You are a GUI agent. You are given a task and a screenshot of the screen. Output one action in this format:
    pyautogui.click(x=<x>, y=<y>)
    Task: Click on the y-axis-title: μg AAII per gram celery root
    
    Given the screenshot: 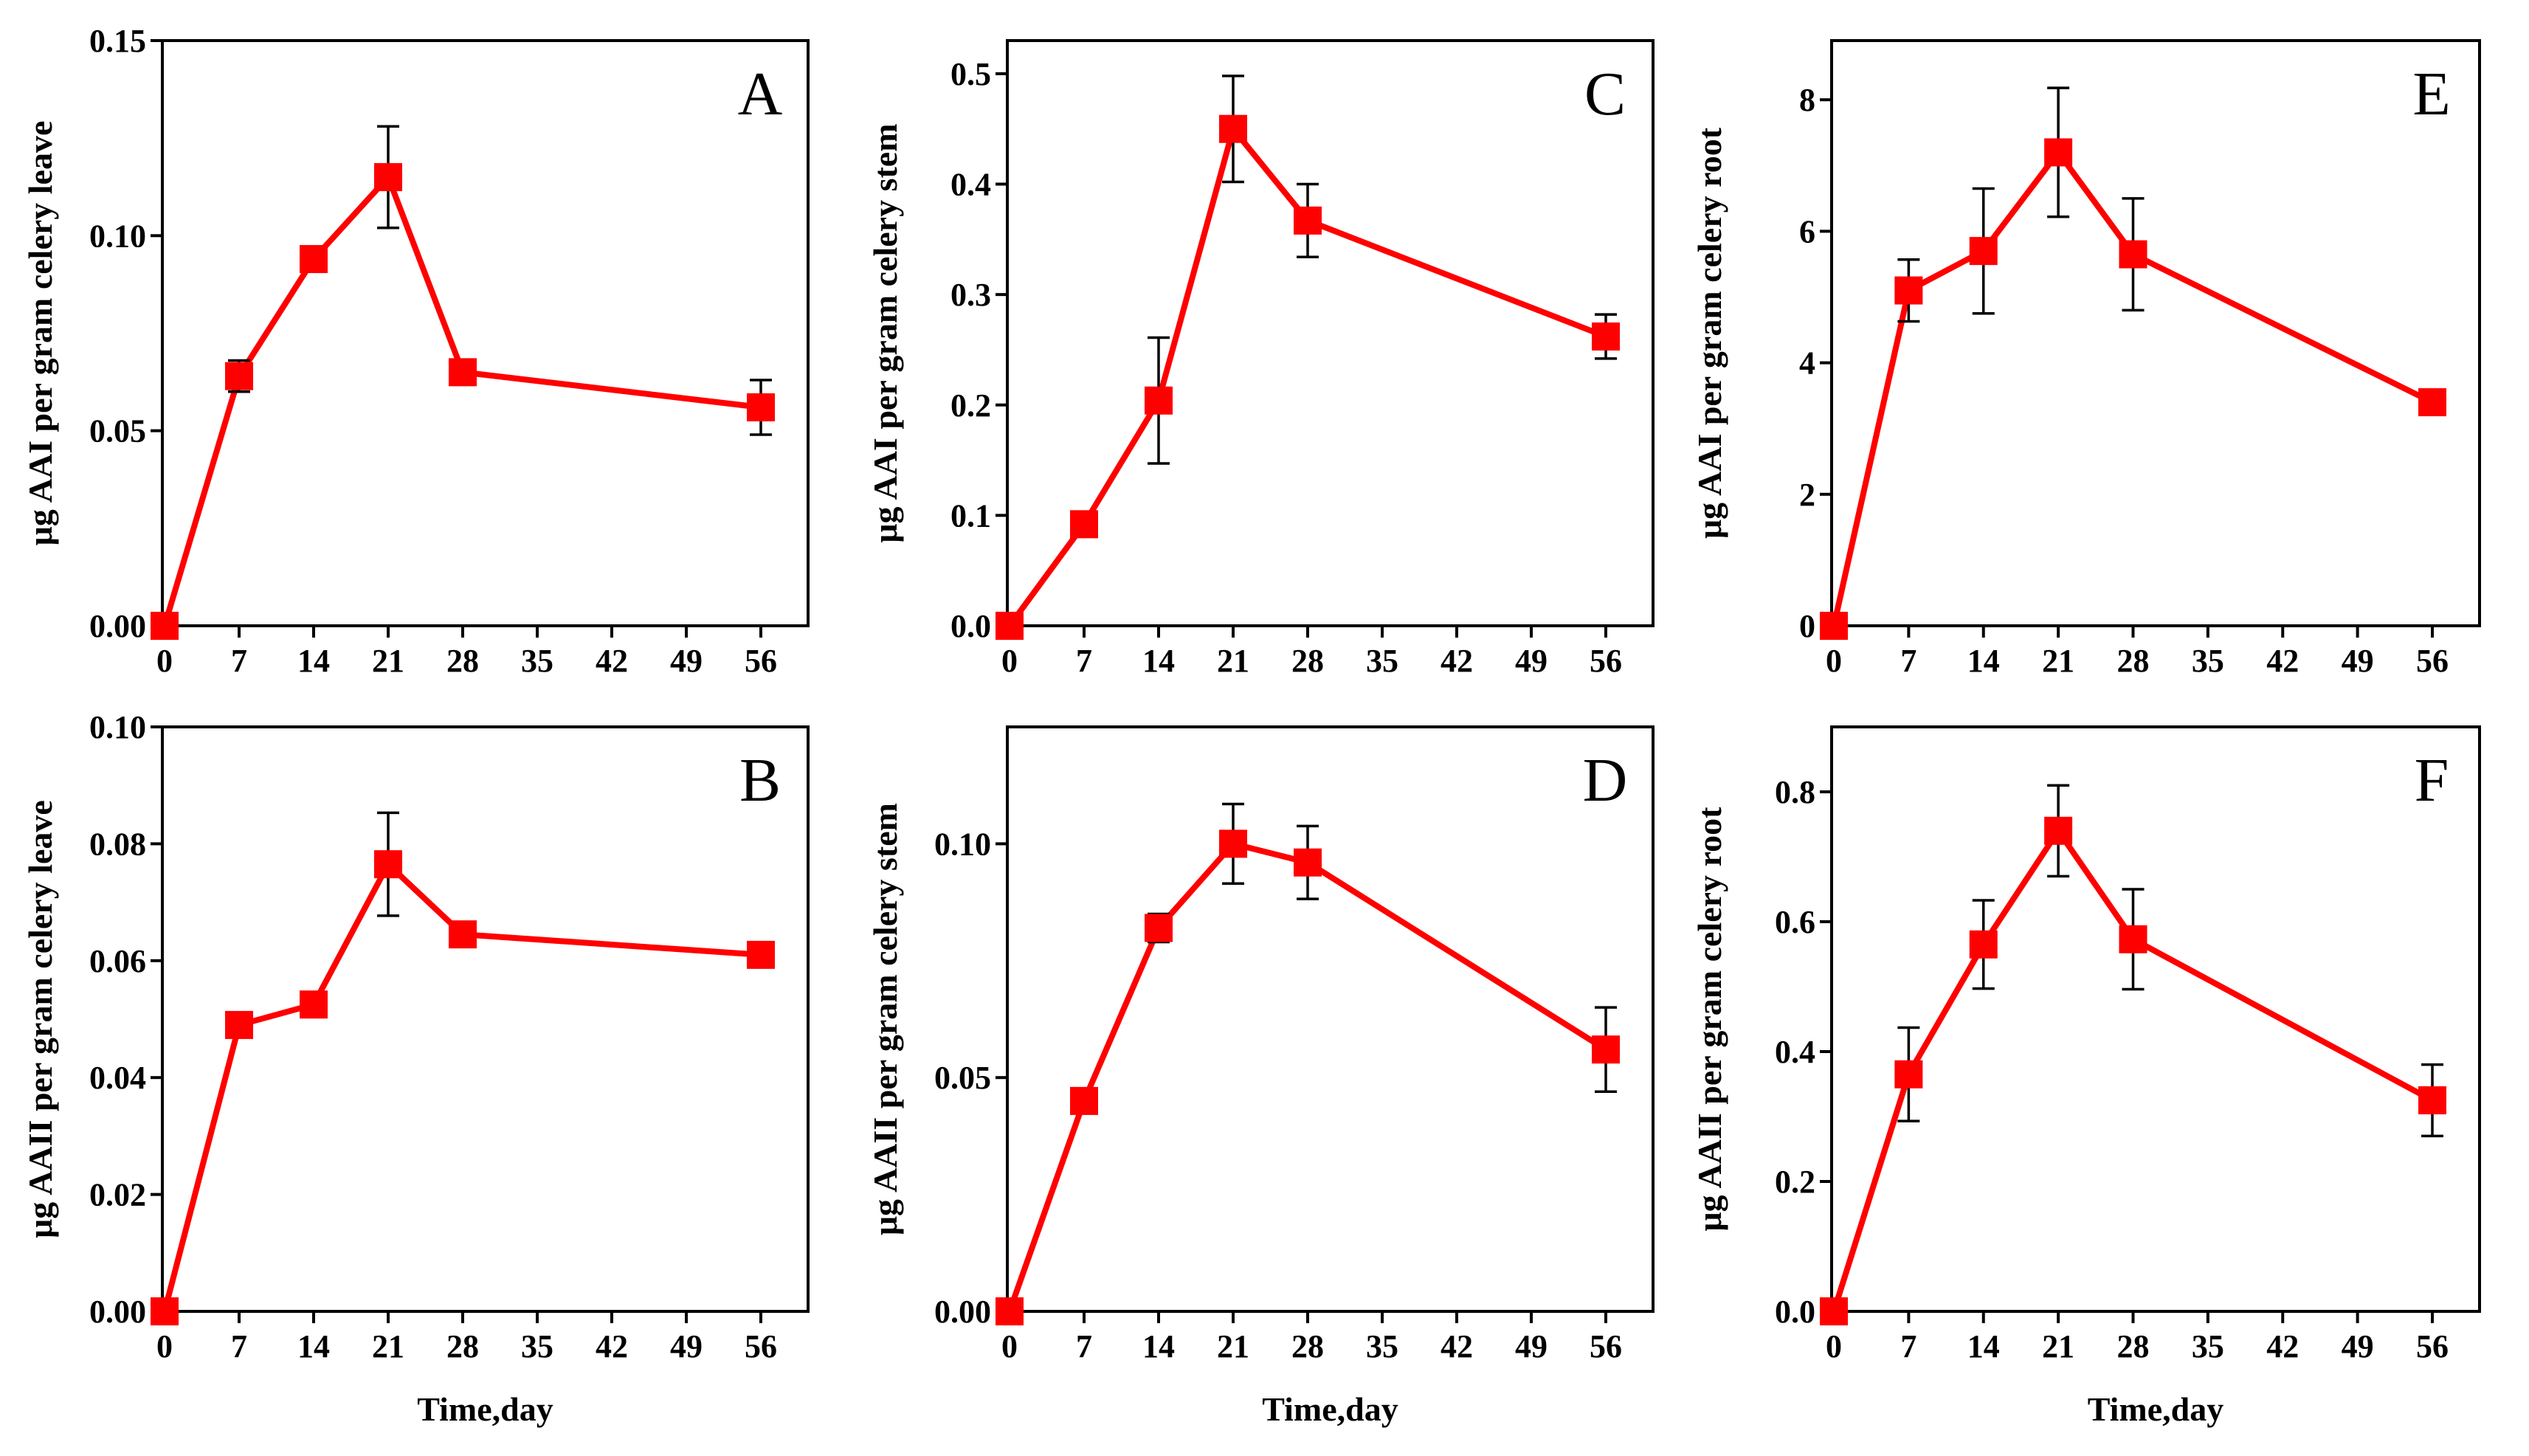 What is the action you would take?
    pyautogui.click(x=1709, y=1019)
    